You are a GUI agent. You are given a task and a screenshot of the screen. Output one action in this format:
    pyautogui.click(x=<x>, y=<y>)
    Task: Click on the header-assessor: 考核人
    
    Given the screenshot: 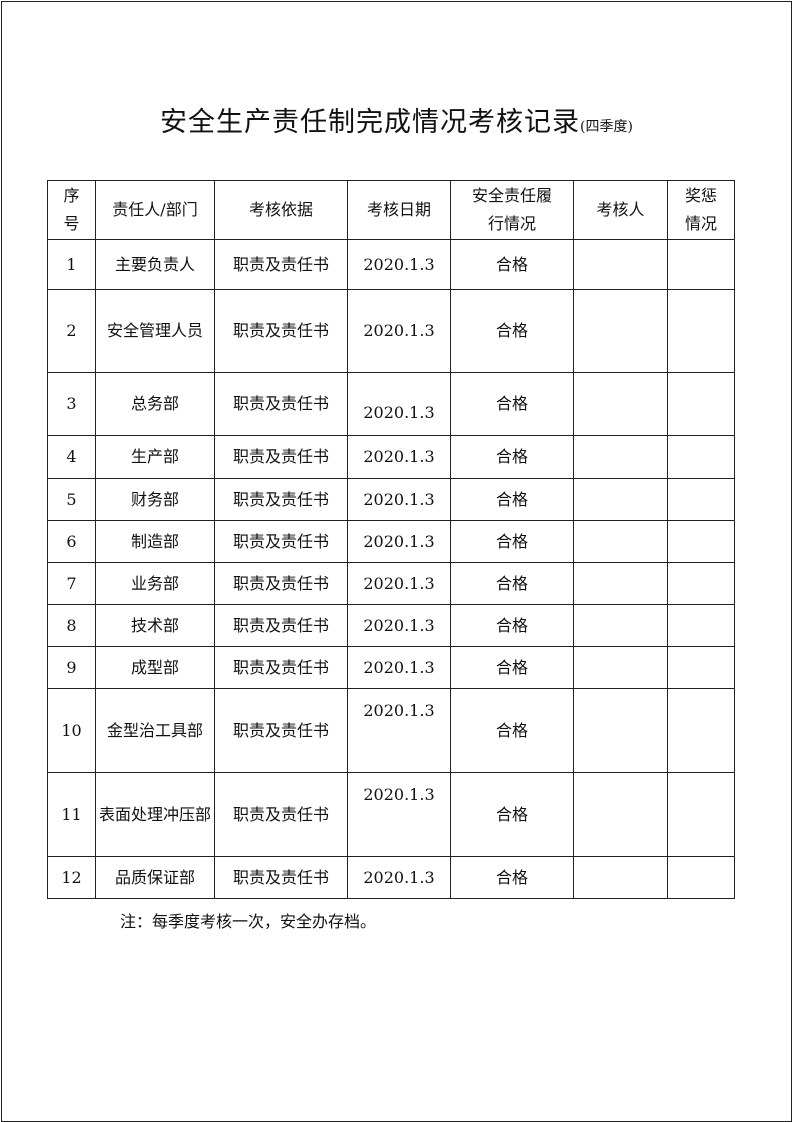 What is the action you would take?
    pyautogui.click(x=620, y=210)
    